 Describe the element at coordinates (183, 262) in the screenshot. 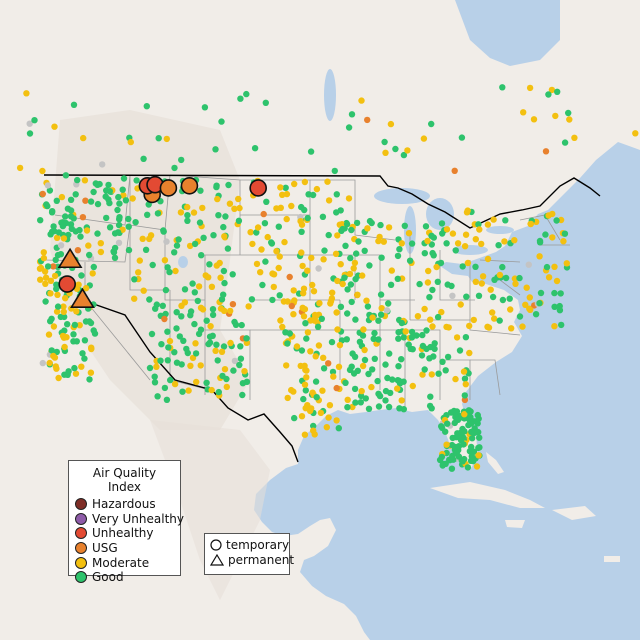

I see `great-salt-lake` at that location.